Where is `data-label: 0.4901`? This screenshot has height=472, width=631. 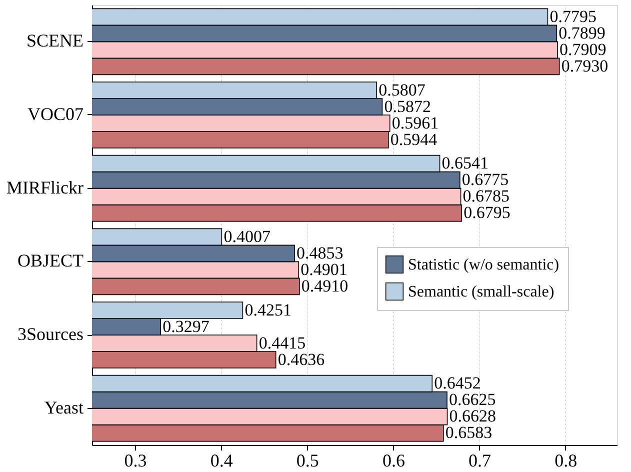 data-label: 0.4901 is located at coordinates (324, 269).